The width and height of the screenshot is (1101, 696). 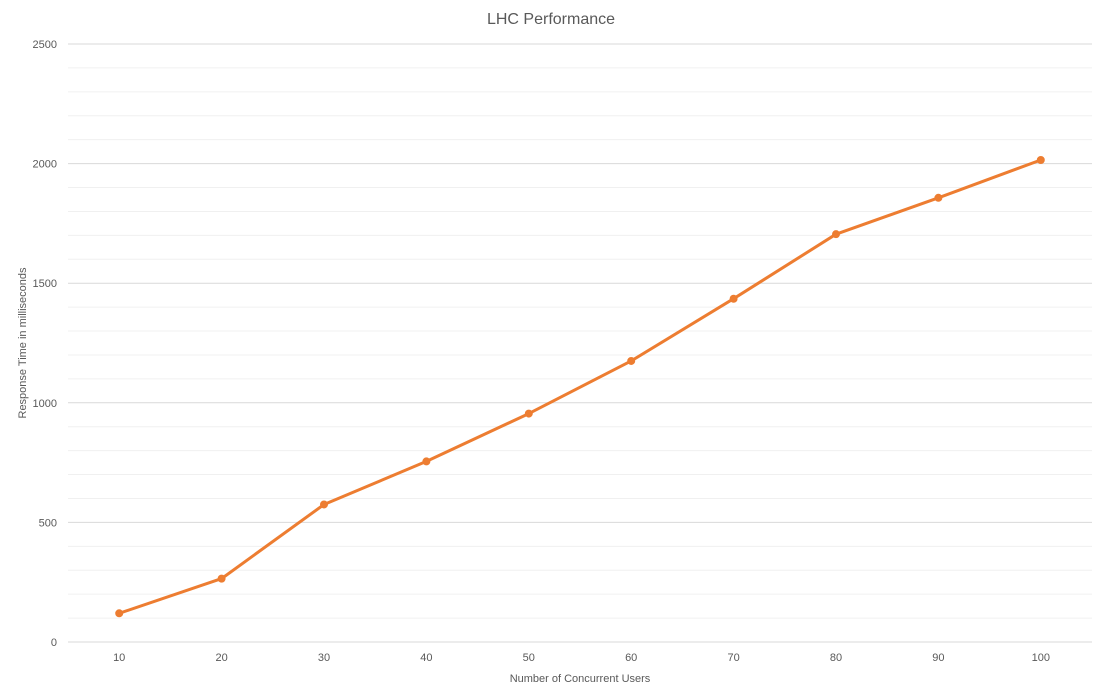 I want to click on x-tick-label: 10, so click(x=119, y=658).